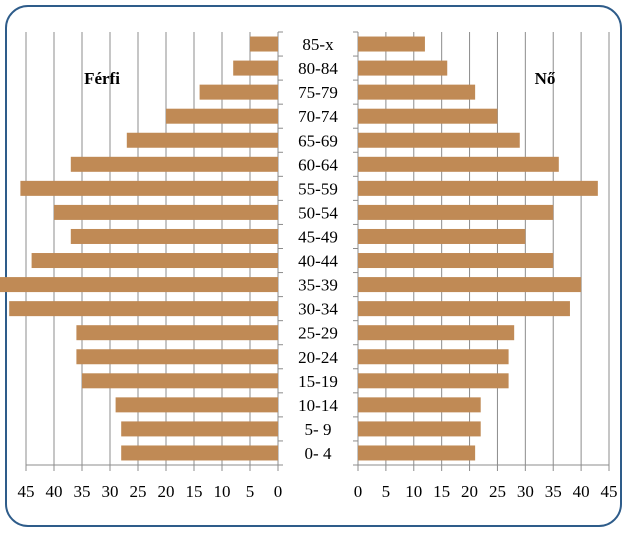  Describe the element at coordinates (609, 491) in the screenshot. I see `right-tick-label: 45` at that location.